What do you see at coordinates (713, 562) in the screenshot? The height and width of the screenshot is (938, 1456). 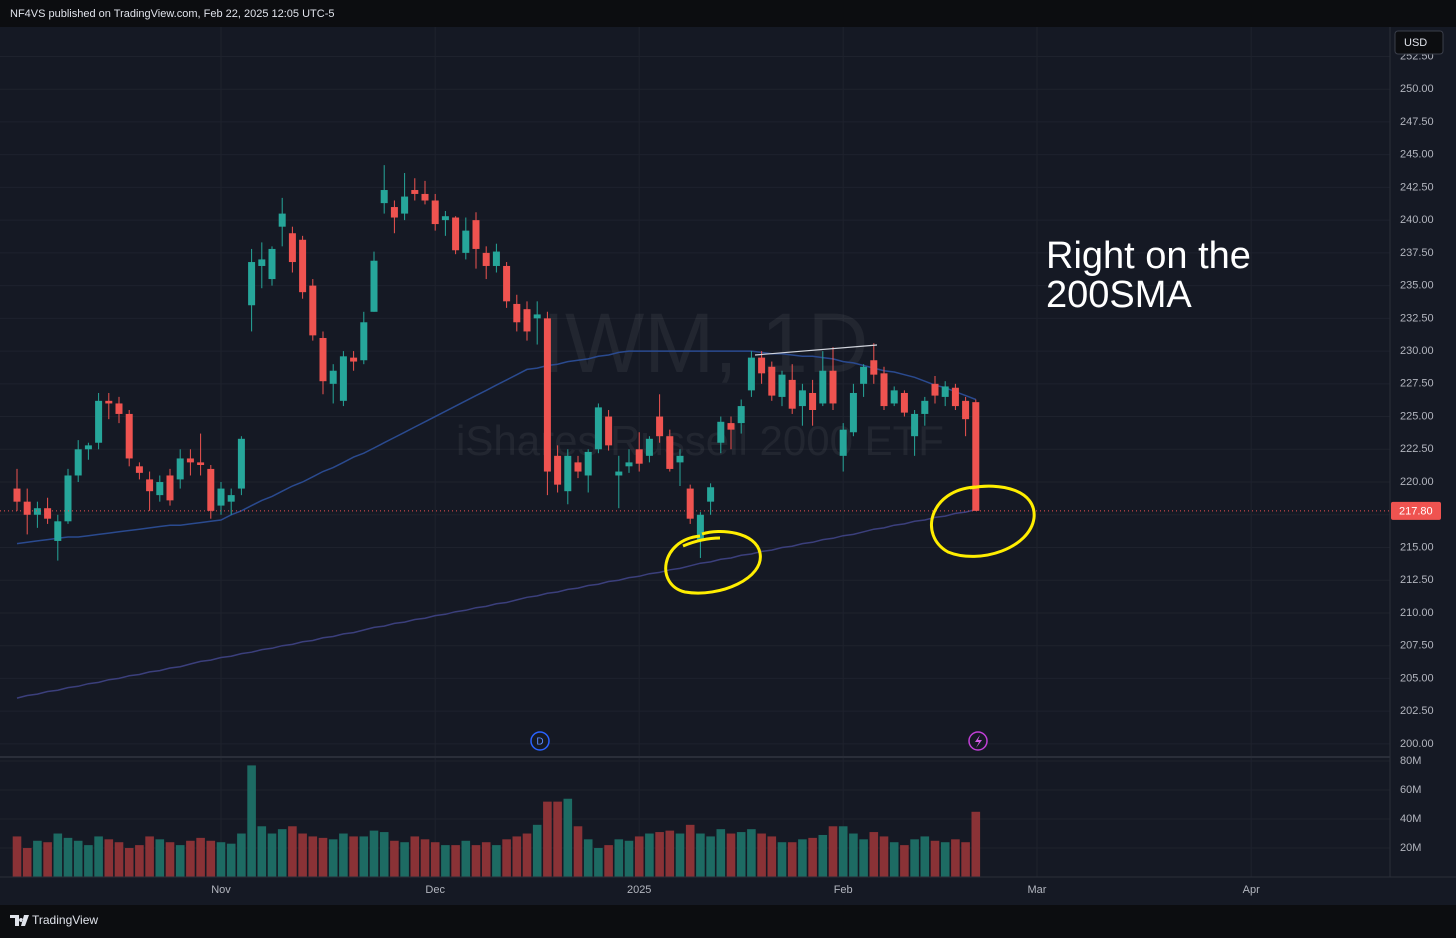 I see `highlight-circle` at bounding box center [713, 562].